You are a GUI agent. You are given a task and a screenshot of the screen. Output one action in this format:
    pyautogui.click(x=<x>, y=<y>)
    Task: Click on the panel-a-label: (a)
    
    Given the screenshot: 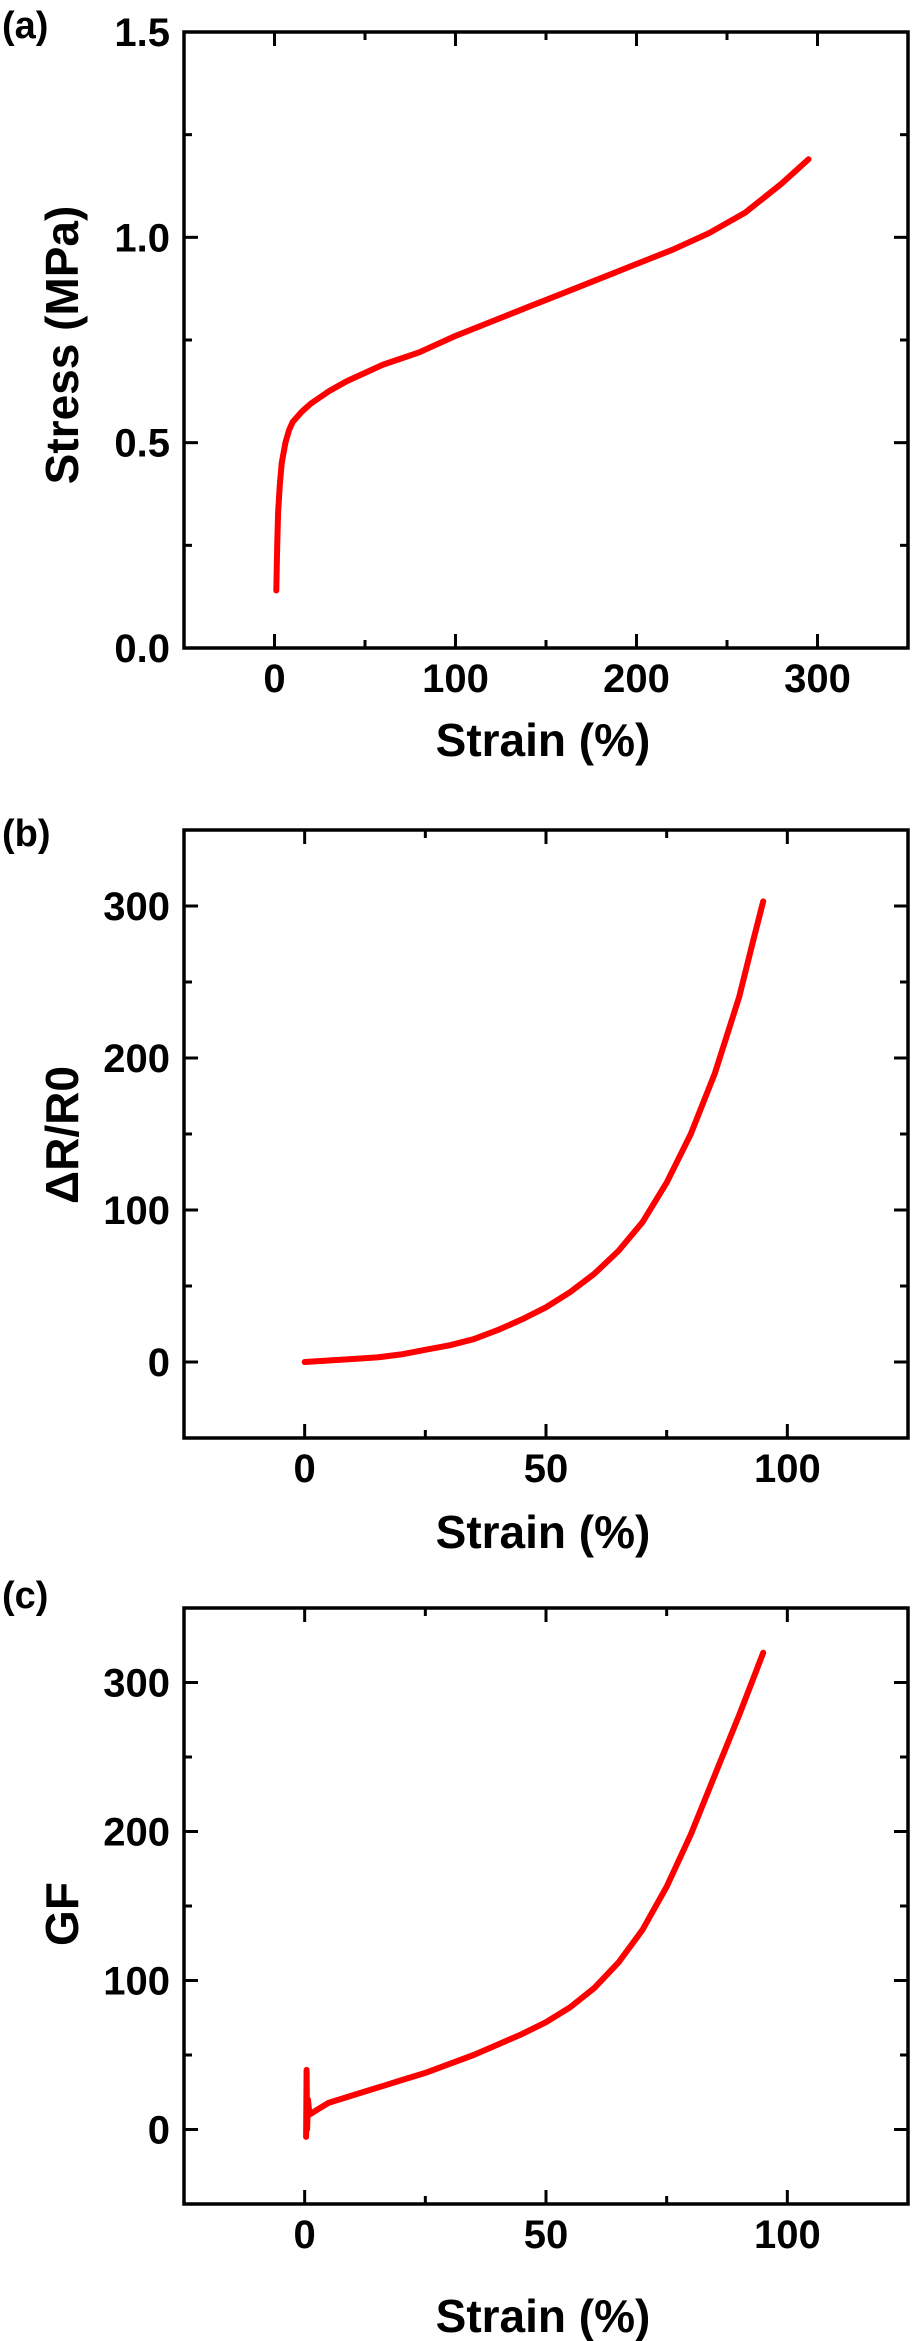 What is the action you would take?
    pyautogui.click(x=25, y=26)
    